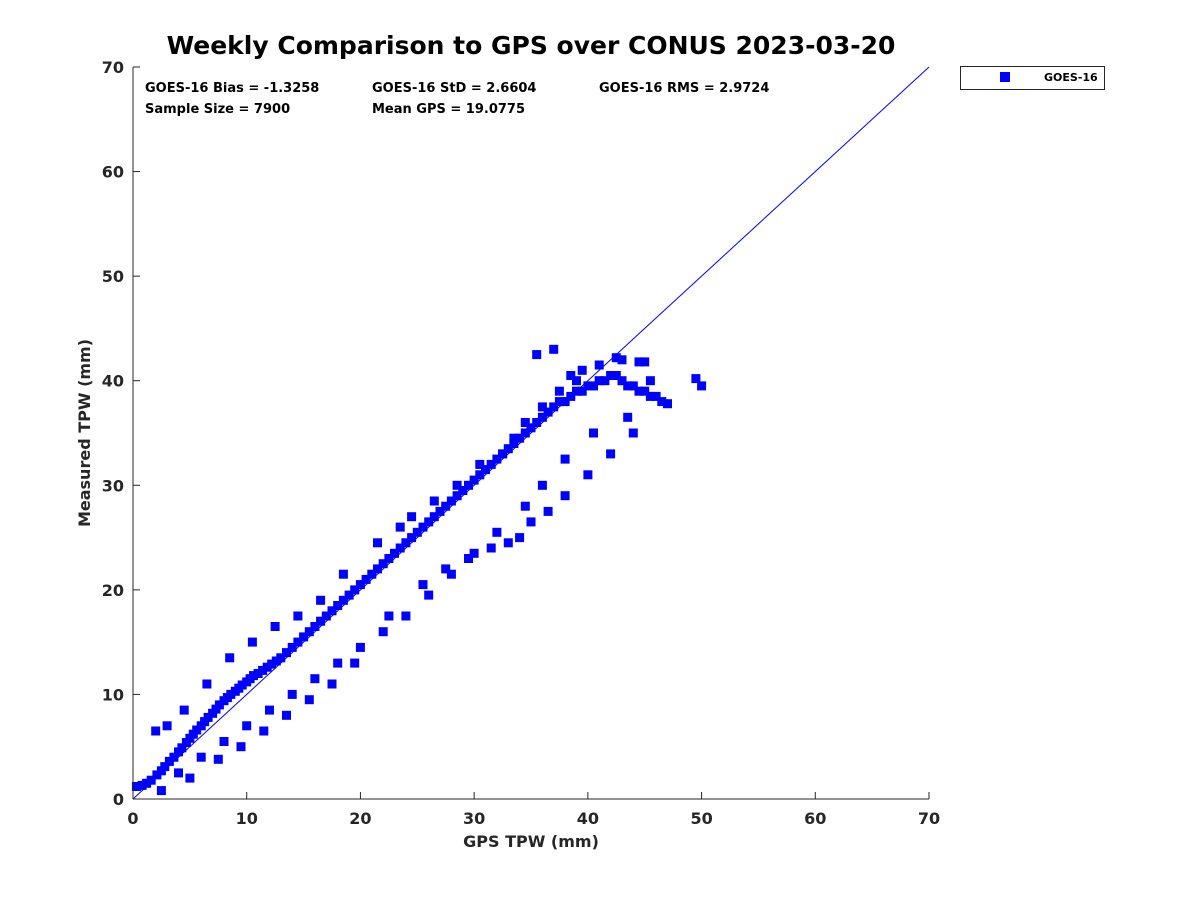 Image resolution: width=1200 pixels, height=900 pixels. What do you see at coordinates (701, 818) in the screenshot?
I see `x-tick-label: 50` at bounding box center [701, 818].